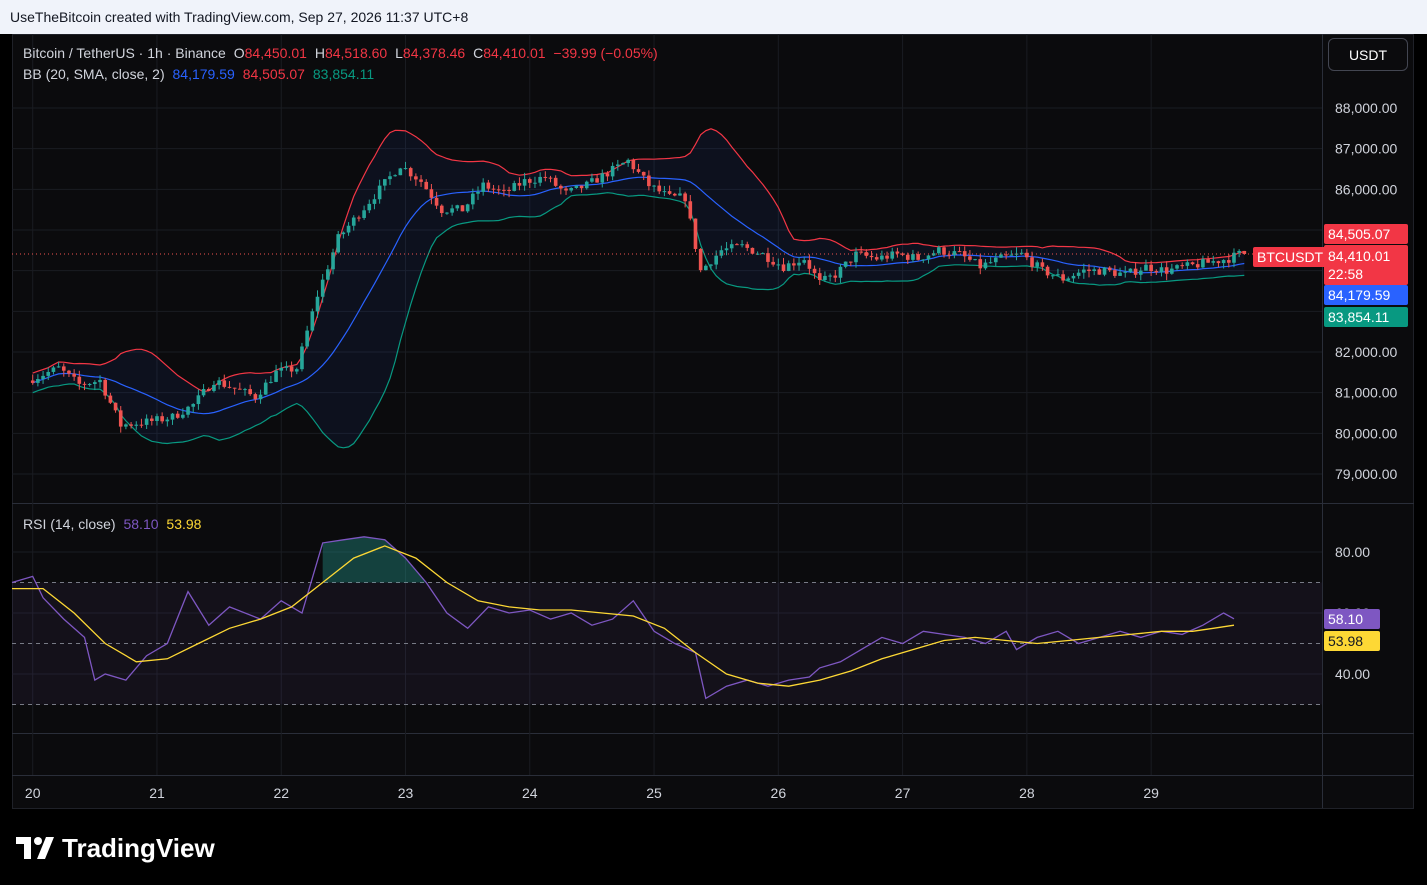  I want to click on low-value: 84,378.46, so click(434, 53).